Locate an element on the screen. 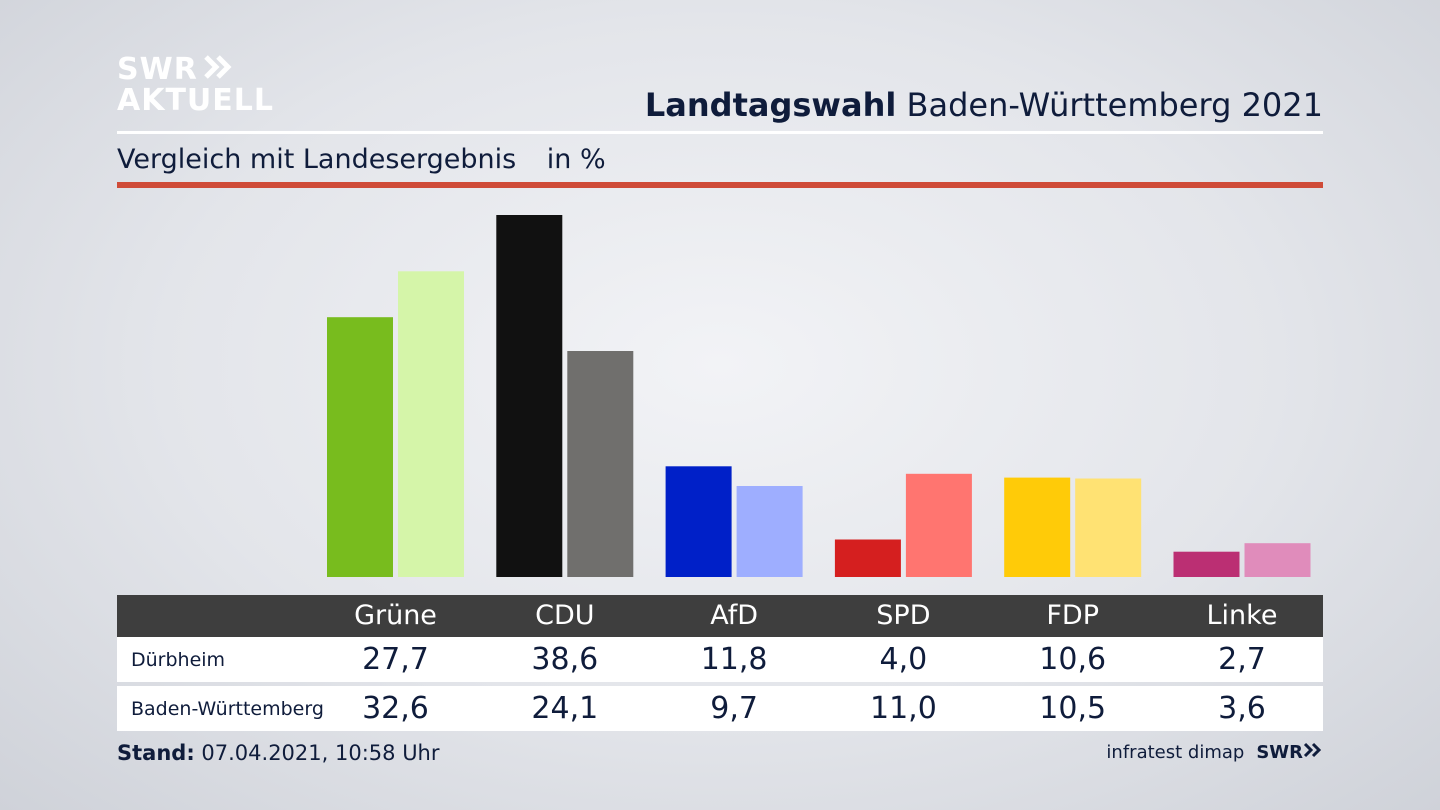 The image size is (1440, 810). subtitle: Vergleich mit Landesergebnis in % is located at coordinates (361, 159).